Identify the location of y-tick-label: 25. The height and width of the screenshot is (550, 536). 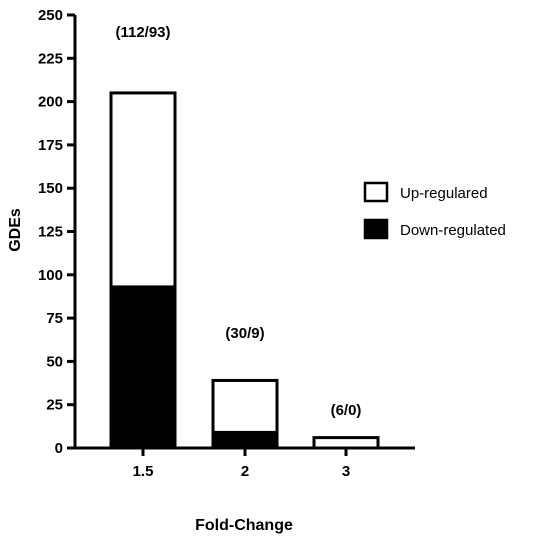
(54, 405).